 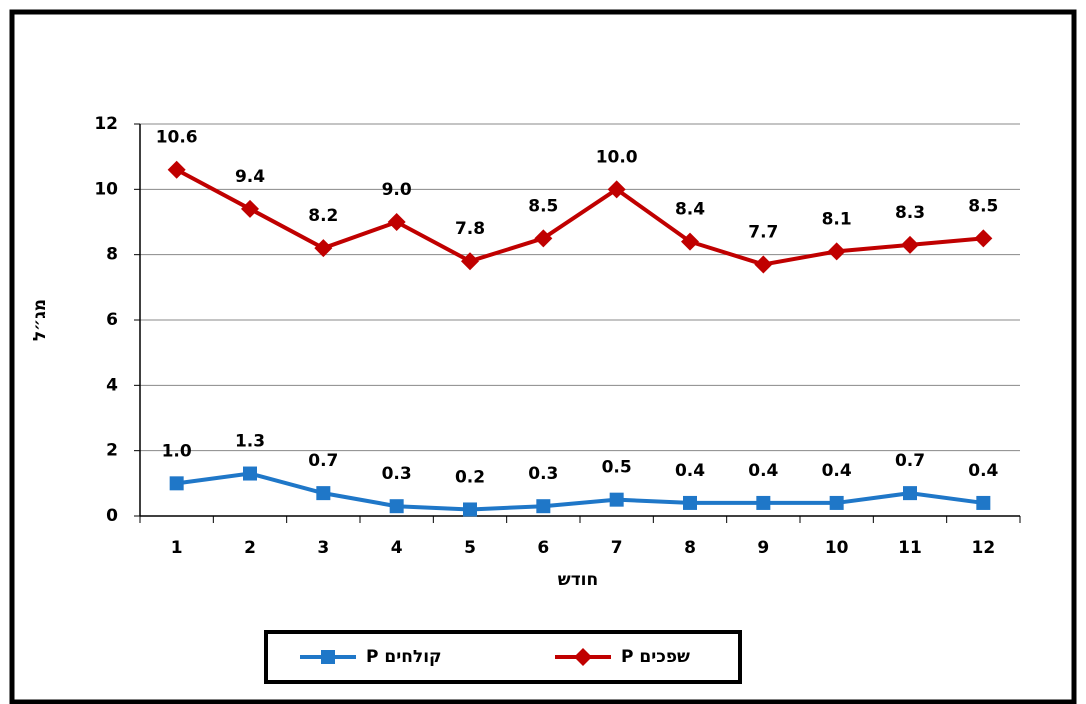 I want to click on x-tick-label: 9, so click(x=763, y=548).